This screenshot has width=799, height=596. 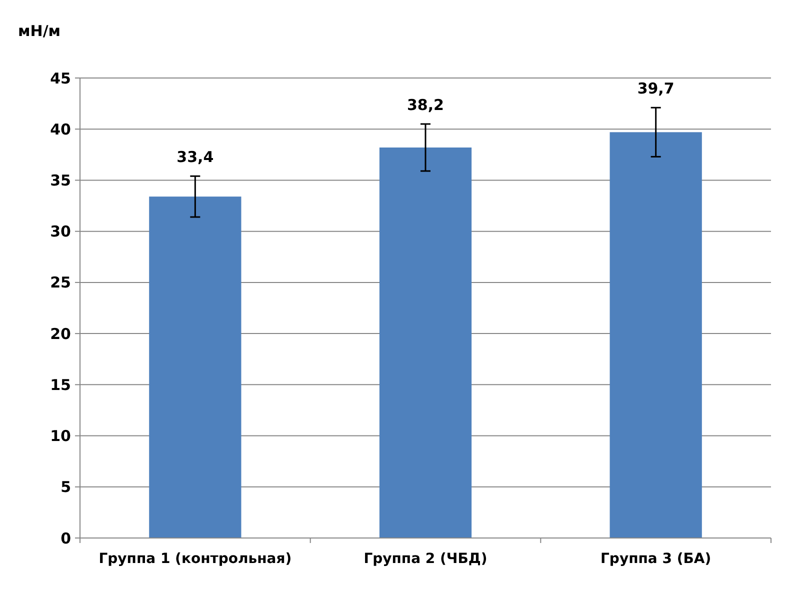 I want to click on y-tick-label: 25, so click(x=60, y=283).